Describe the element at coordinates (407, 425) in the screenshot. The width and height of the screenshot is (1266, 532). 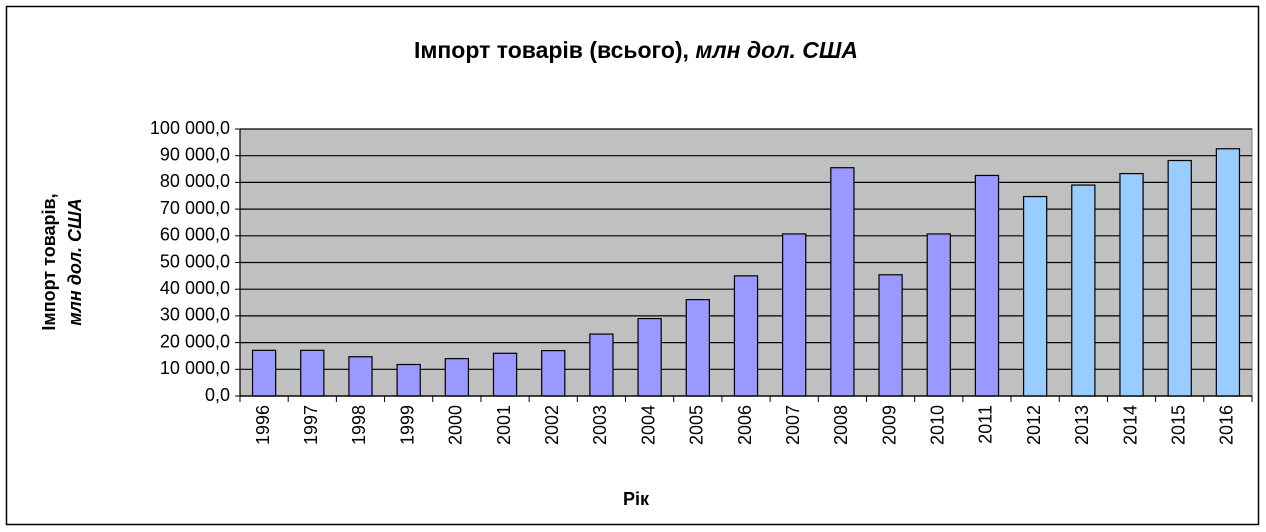
I see `x-tick-label: 1999` at that location.